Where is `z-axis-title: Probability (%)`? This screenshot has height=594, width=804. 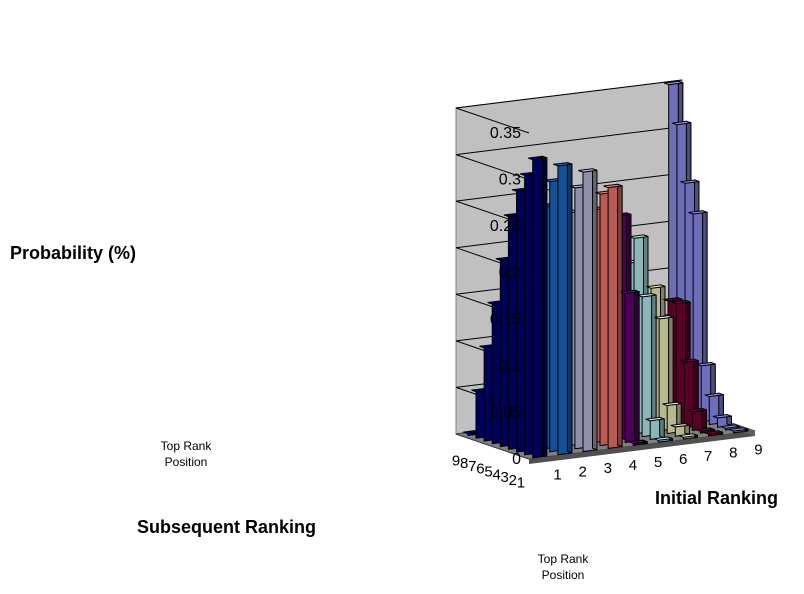 z-axis-title: Probability (%) is located at coordinates (73, 253).